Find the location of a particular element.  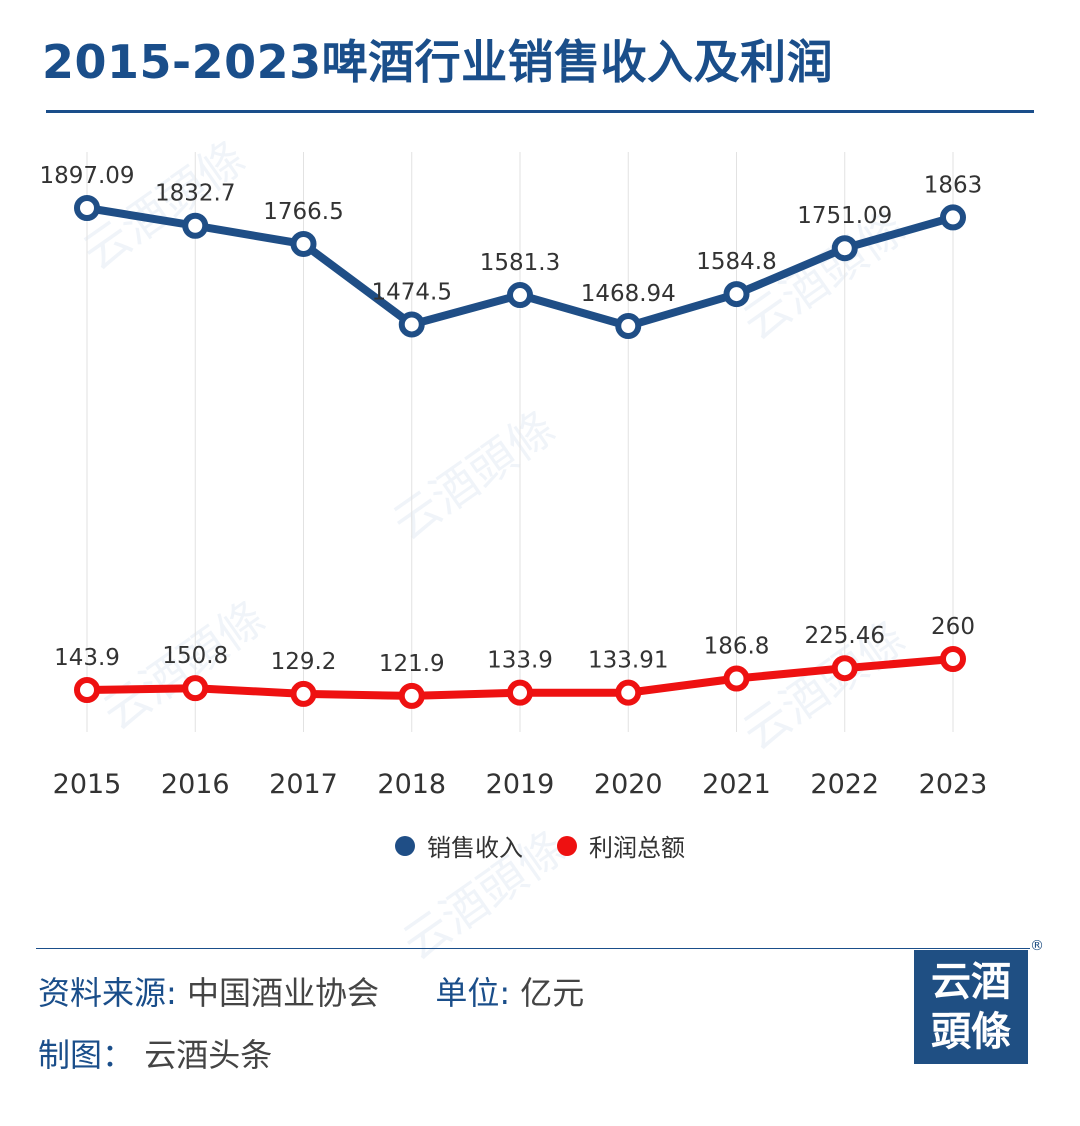

credit-value: 云酒头条 is located at coordinates (208, 1055).